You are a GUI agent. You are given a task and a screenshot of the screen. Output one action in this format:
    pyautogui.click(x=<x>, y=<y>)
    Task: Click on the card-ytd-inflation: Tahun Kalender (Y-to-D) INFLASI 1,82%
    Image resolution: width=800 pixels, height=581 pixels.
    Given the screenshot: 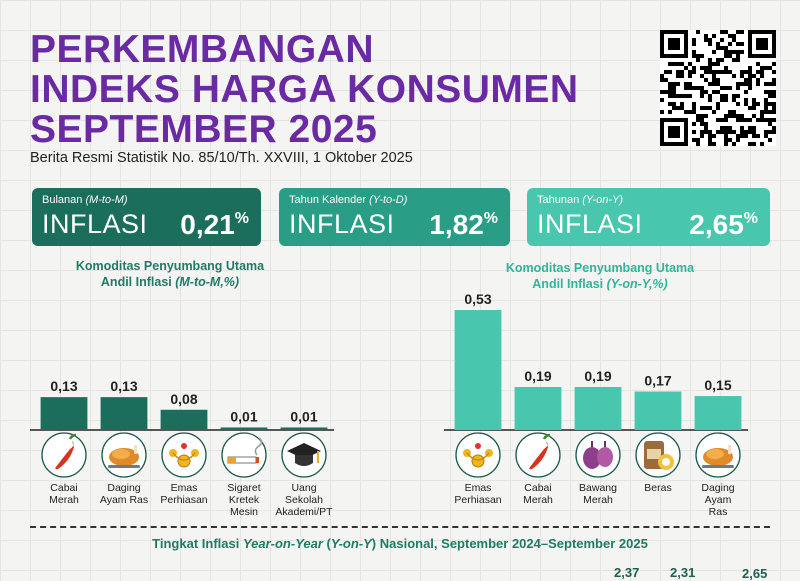 What is the action you would take?
    pyautogui.click(x=394, y=217)
    